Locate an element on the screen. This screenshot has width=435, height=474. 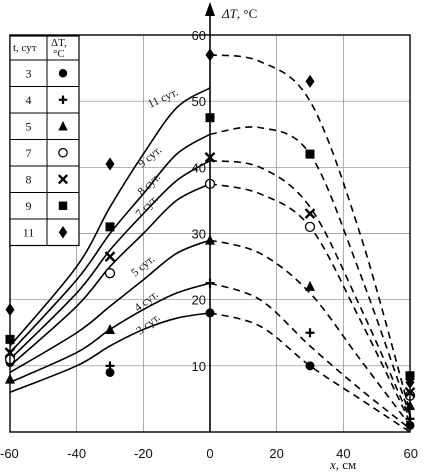
y-tick-label: 50 is located at coordinates (199, 101).